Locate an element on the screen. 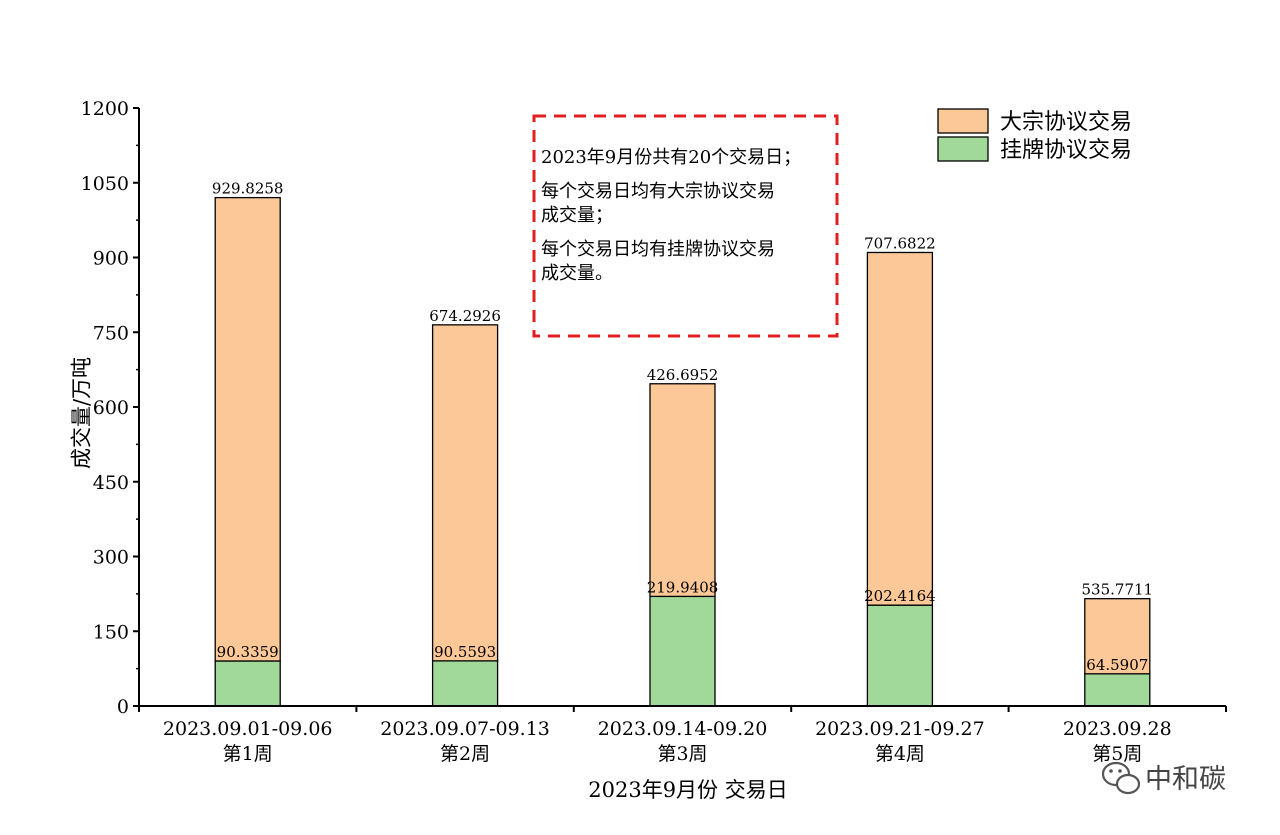  data-label: 426.6952 is located at coordinates (683, 375).